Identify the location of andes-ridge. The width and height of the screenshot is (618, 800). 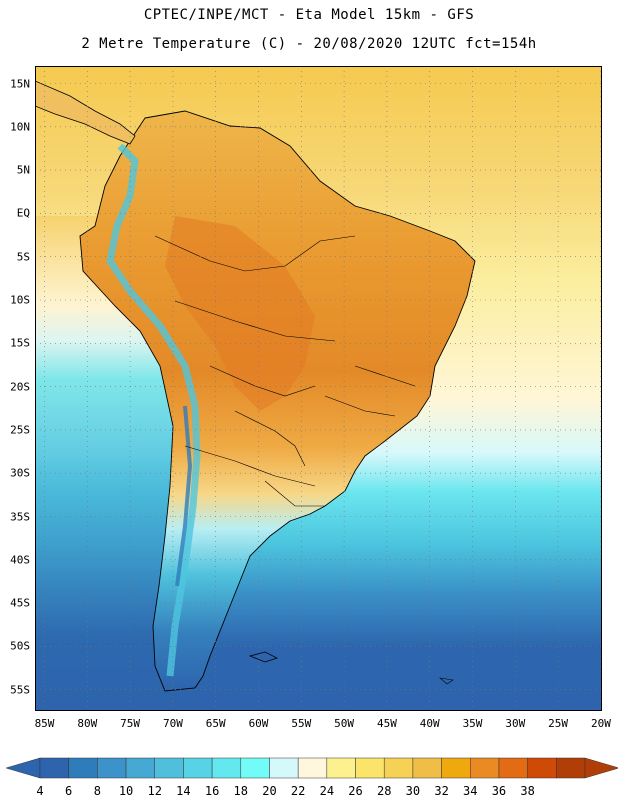
(153, 410).